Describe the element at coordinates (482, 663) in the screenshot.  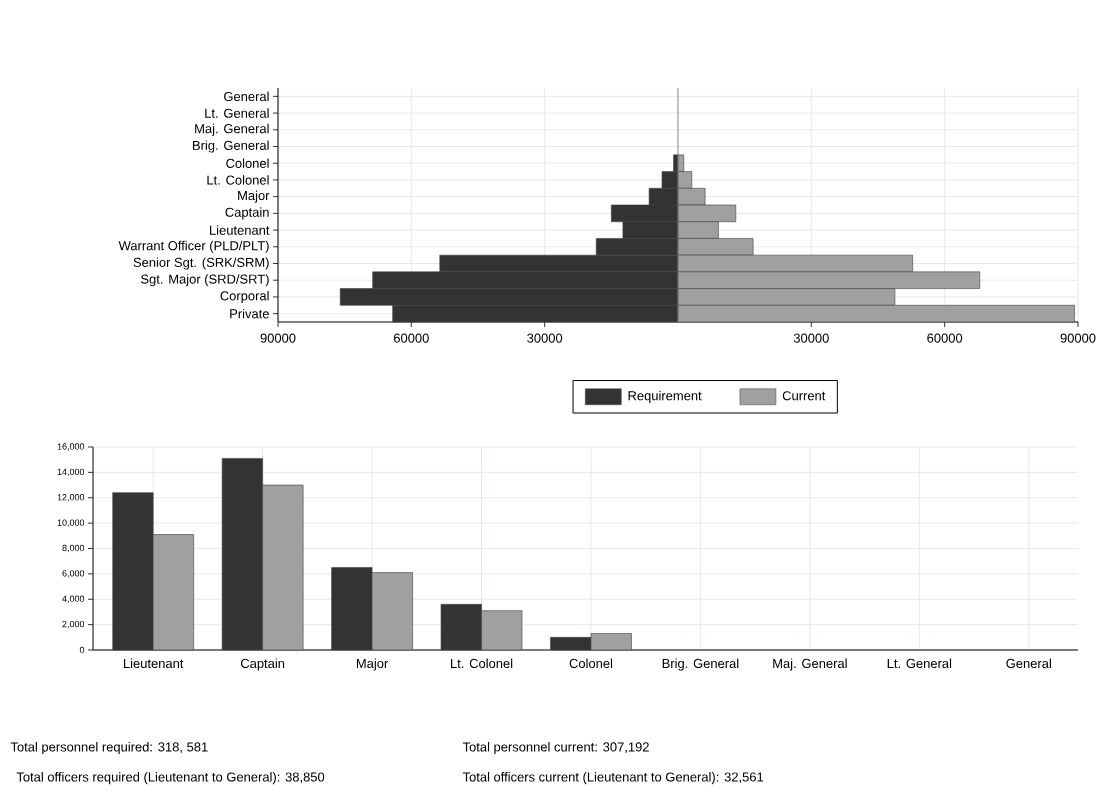
I see `x-tick-label: Lt. Colonel` at that location.